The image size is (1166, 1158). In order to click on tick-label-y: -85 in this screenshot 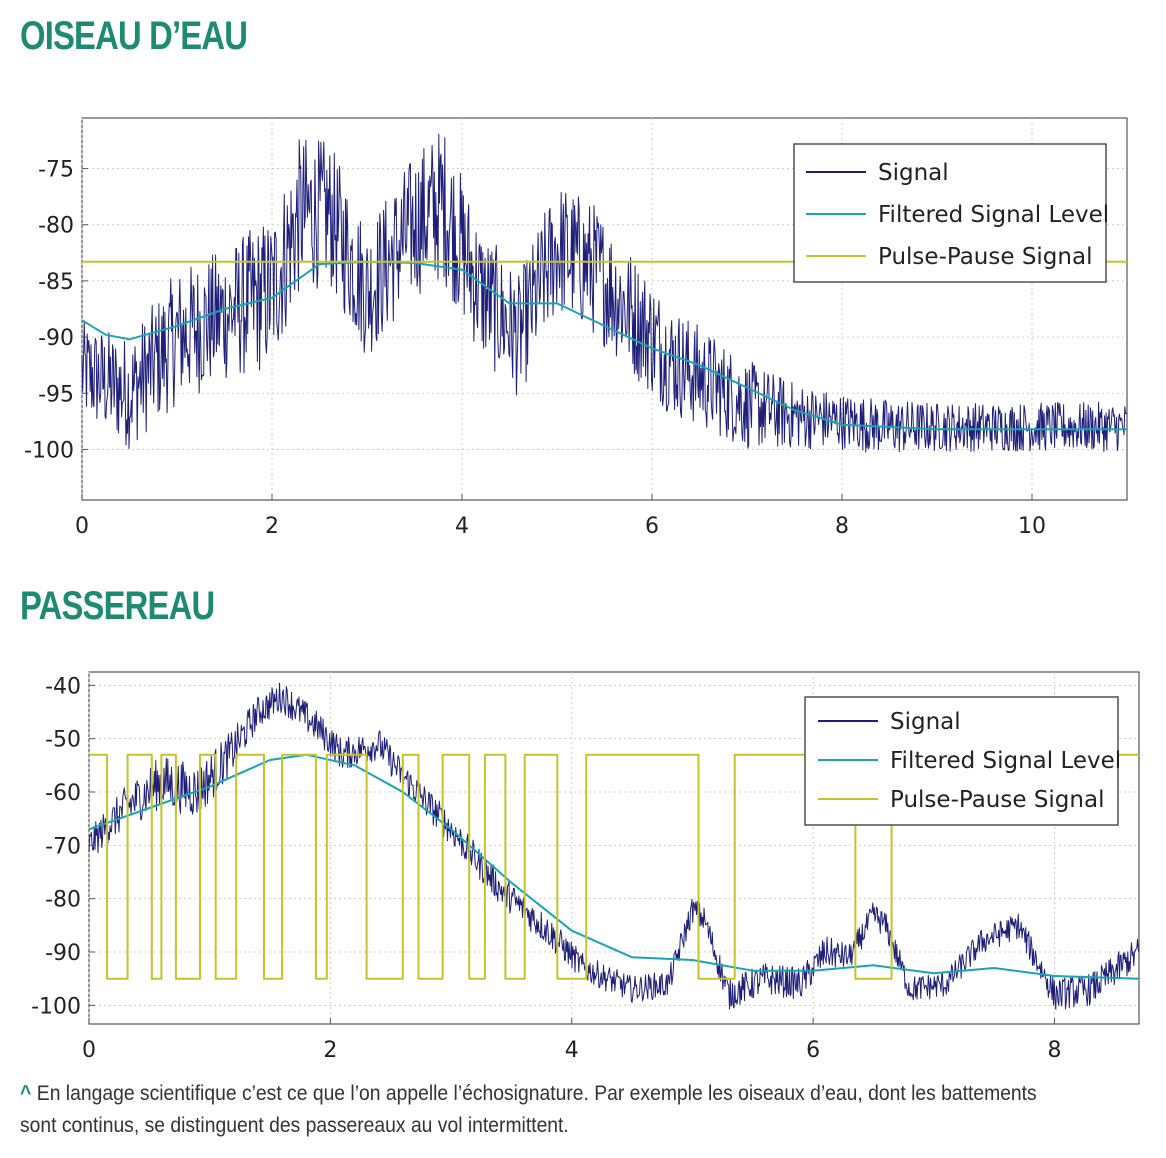, I will do `click(56, 282)`.